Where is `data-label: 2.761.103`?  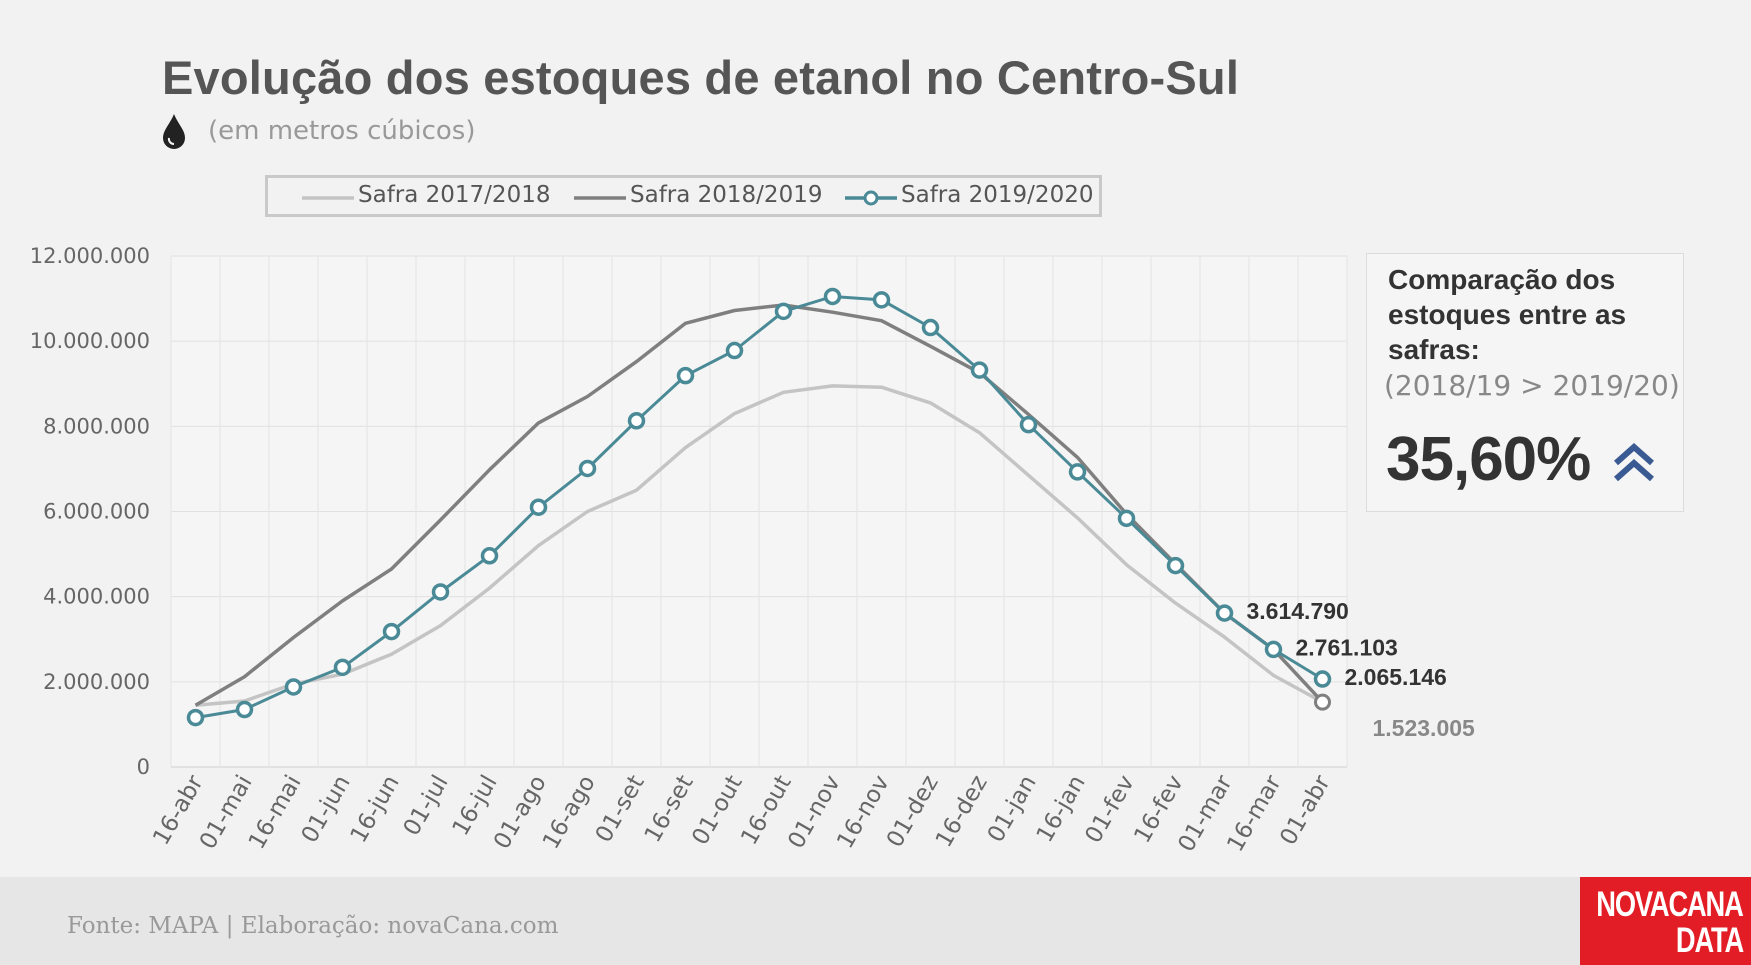 data-label: 2.761.103 is located at coordinates (1347, 647).